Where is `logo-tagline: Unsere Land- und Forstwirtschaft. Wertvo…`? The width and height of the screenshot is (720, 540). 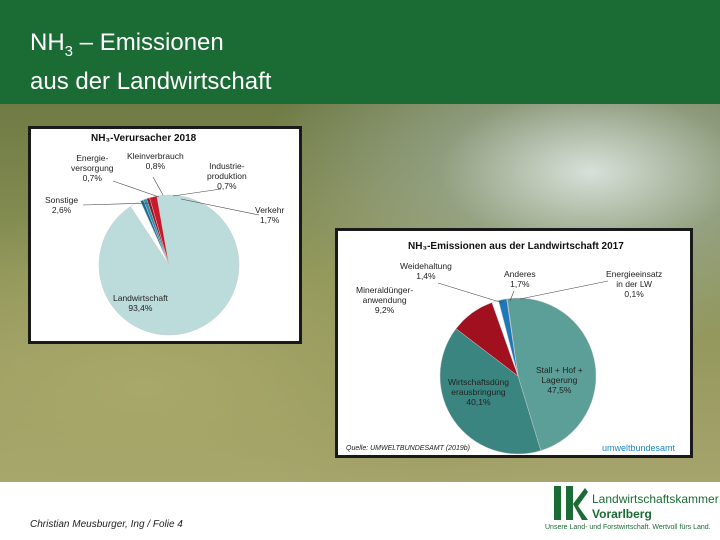 logo-tagline: Unsere Land- und Forstwirtschaft. Wertvo… is located at coordinates (628, 527).